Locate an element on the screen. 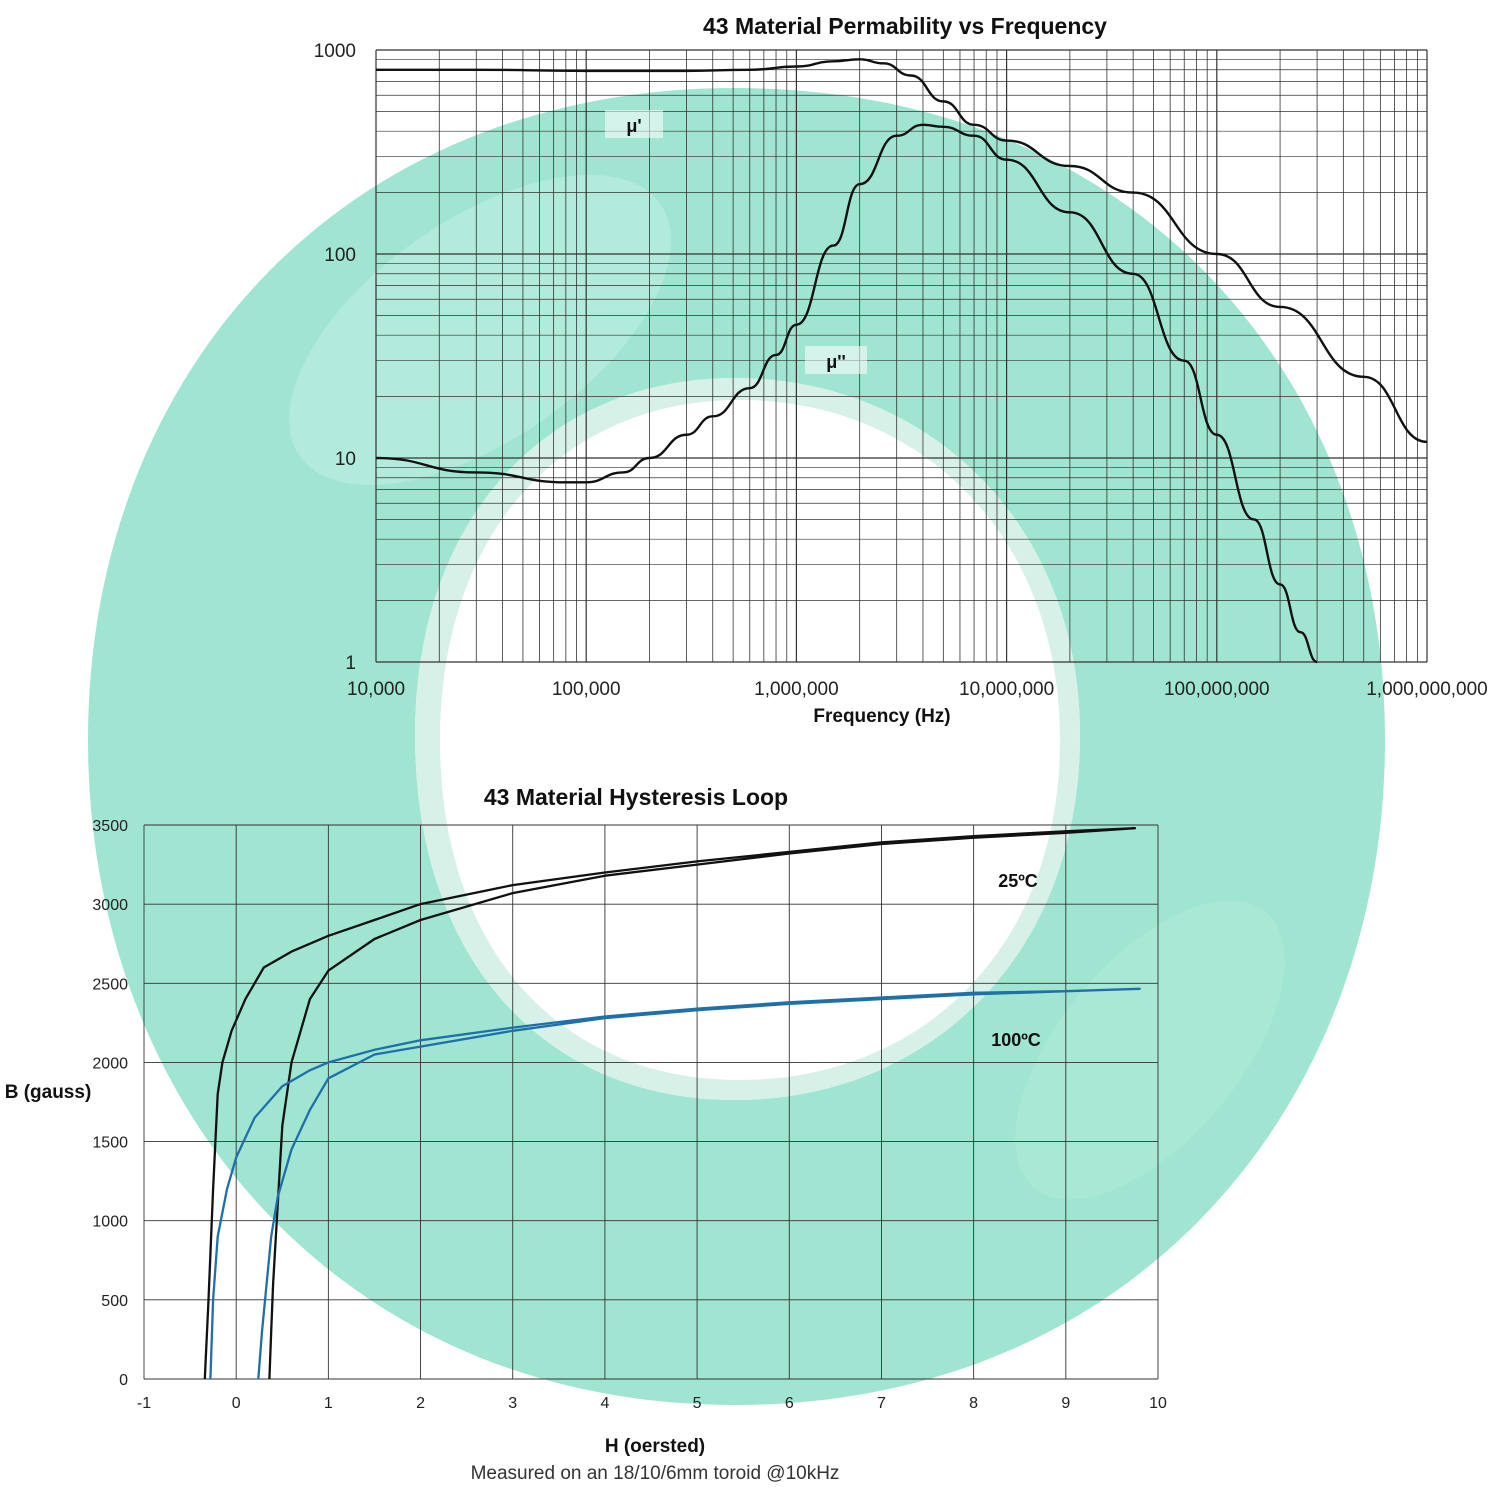  mu-prime-label: μ' is located at coordinates (633, 126).